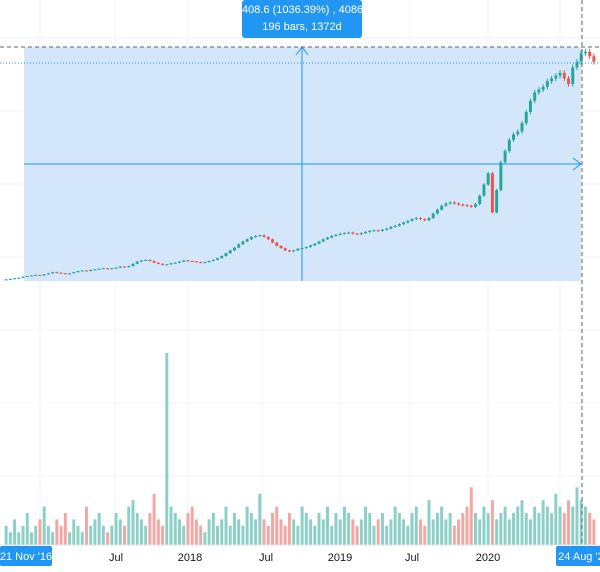 The height and width of the screenshot is (572, 600). Describe the element at coordinates (266, 558) in the screenshot. I see `time-axis-tick: Jul` at that location.